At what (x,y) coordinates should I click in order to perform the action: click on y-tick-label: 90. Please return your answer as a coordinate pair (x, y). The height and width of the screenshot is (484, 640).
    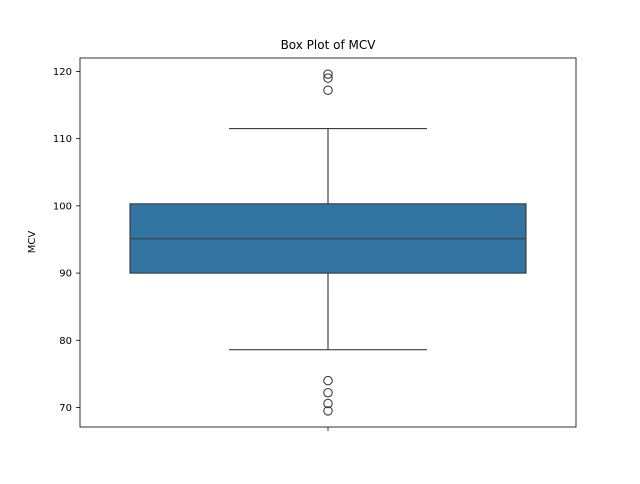
    Looking at the image, I should click on (65, 274).